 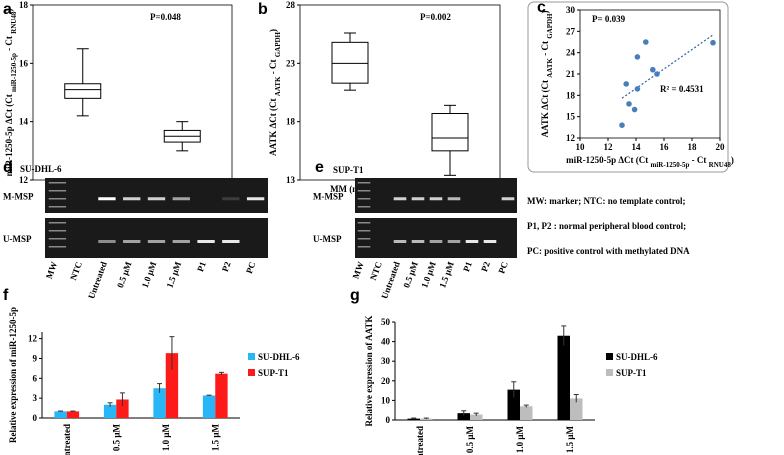 What do you see at coordinates (41, 169) in the screenshot?
I see `gel-title: SU-DHL-6` at bounding box center [41, 169].